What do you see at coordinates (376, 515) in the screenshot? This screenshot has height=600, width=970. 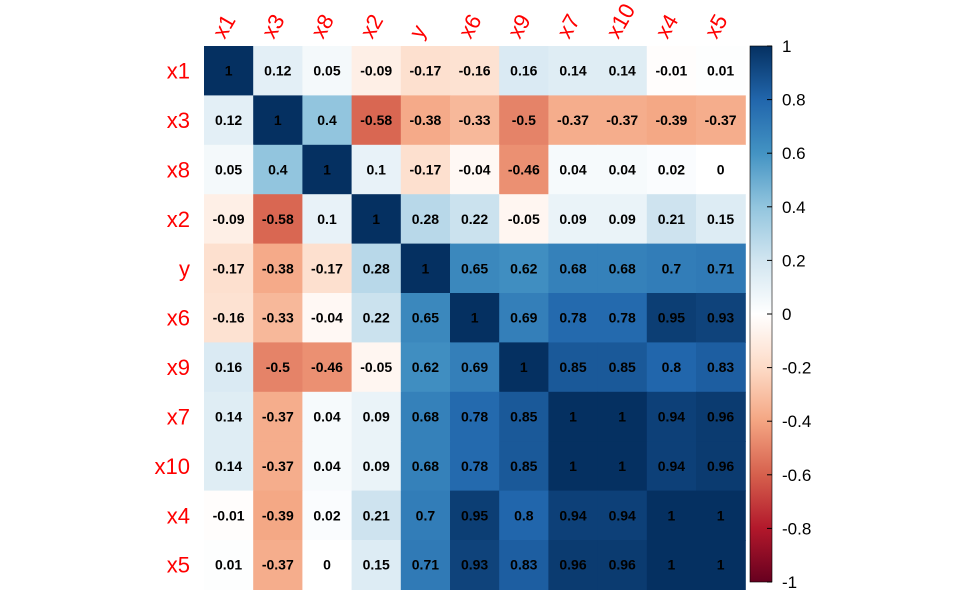 I see `cell-value-x4-x2: 0.21` at bounding box center [376, 515].